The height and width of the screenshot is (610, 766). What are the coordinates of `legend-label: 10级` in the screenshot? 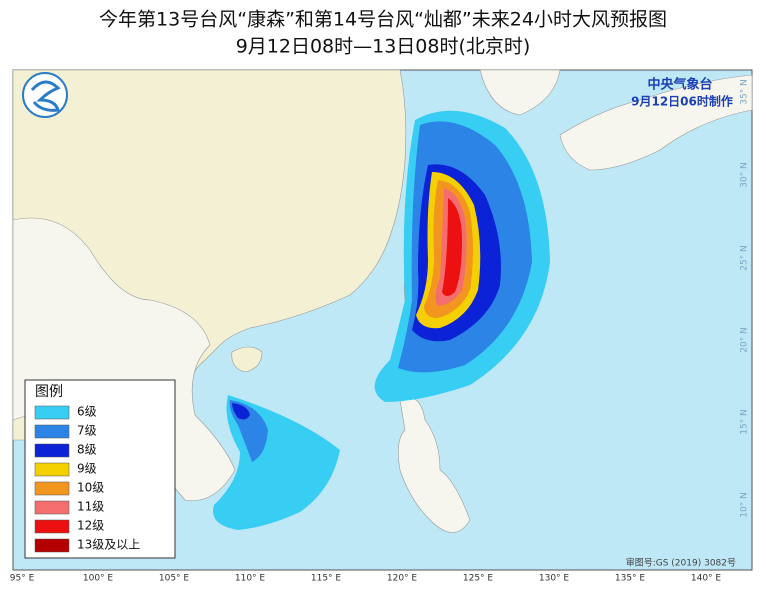 It's located at (90, 488).